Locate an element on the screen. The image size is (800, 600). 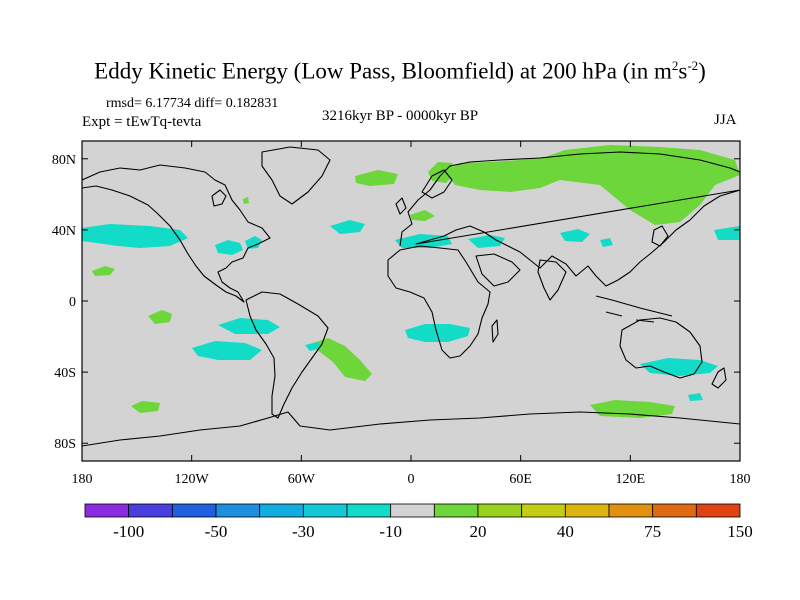
patch-north-pacific-positive is located at coordinates (103, 271).